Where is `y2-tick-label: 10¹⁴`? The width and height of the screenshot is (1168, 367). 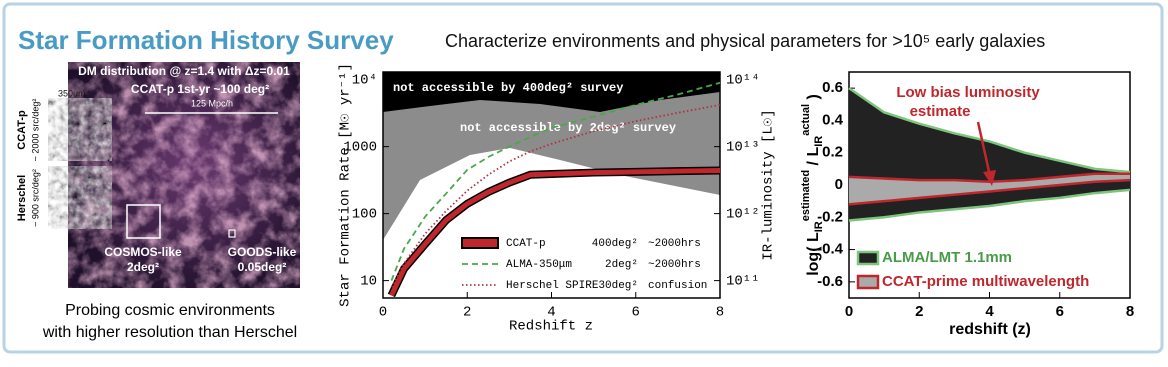 y2-tick-label: 10¹⁴ is located at coordinates (743, 80).